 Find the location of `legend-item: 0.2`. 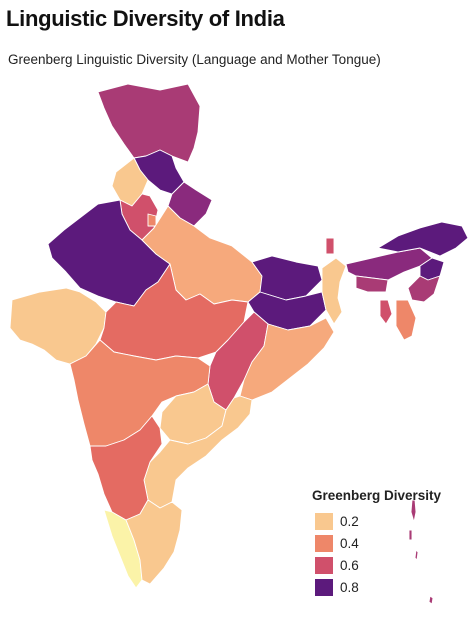

legend-item: 0.2 is located at coordinates (388, 521).